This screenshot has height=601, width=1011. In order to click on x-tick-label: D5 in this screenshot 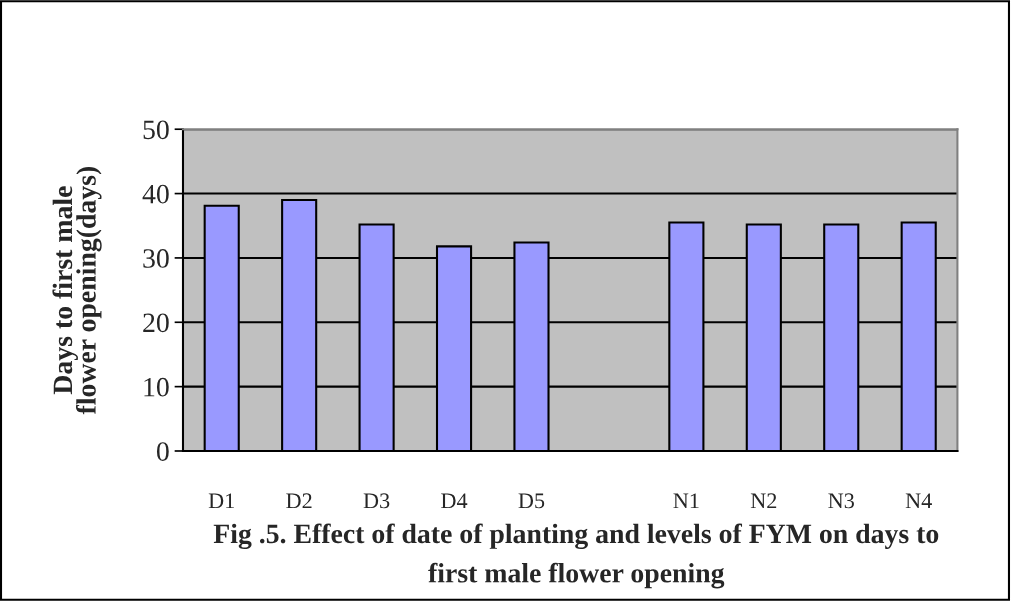, I will do `click(531, 501)`.